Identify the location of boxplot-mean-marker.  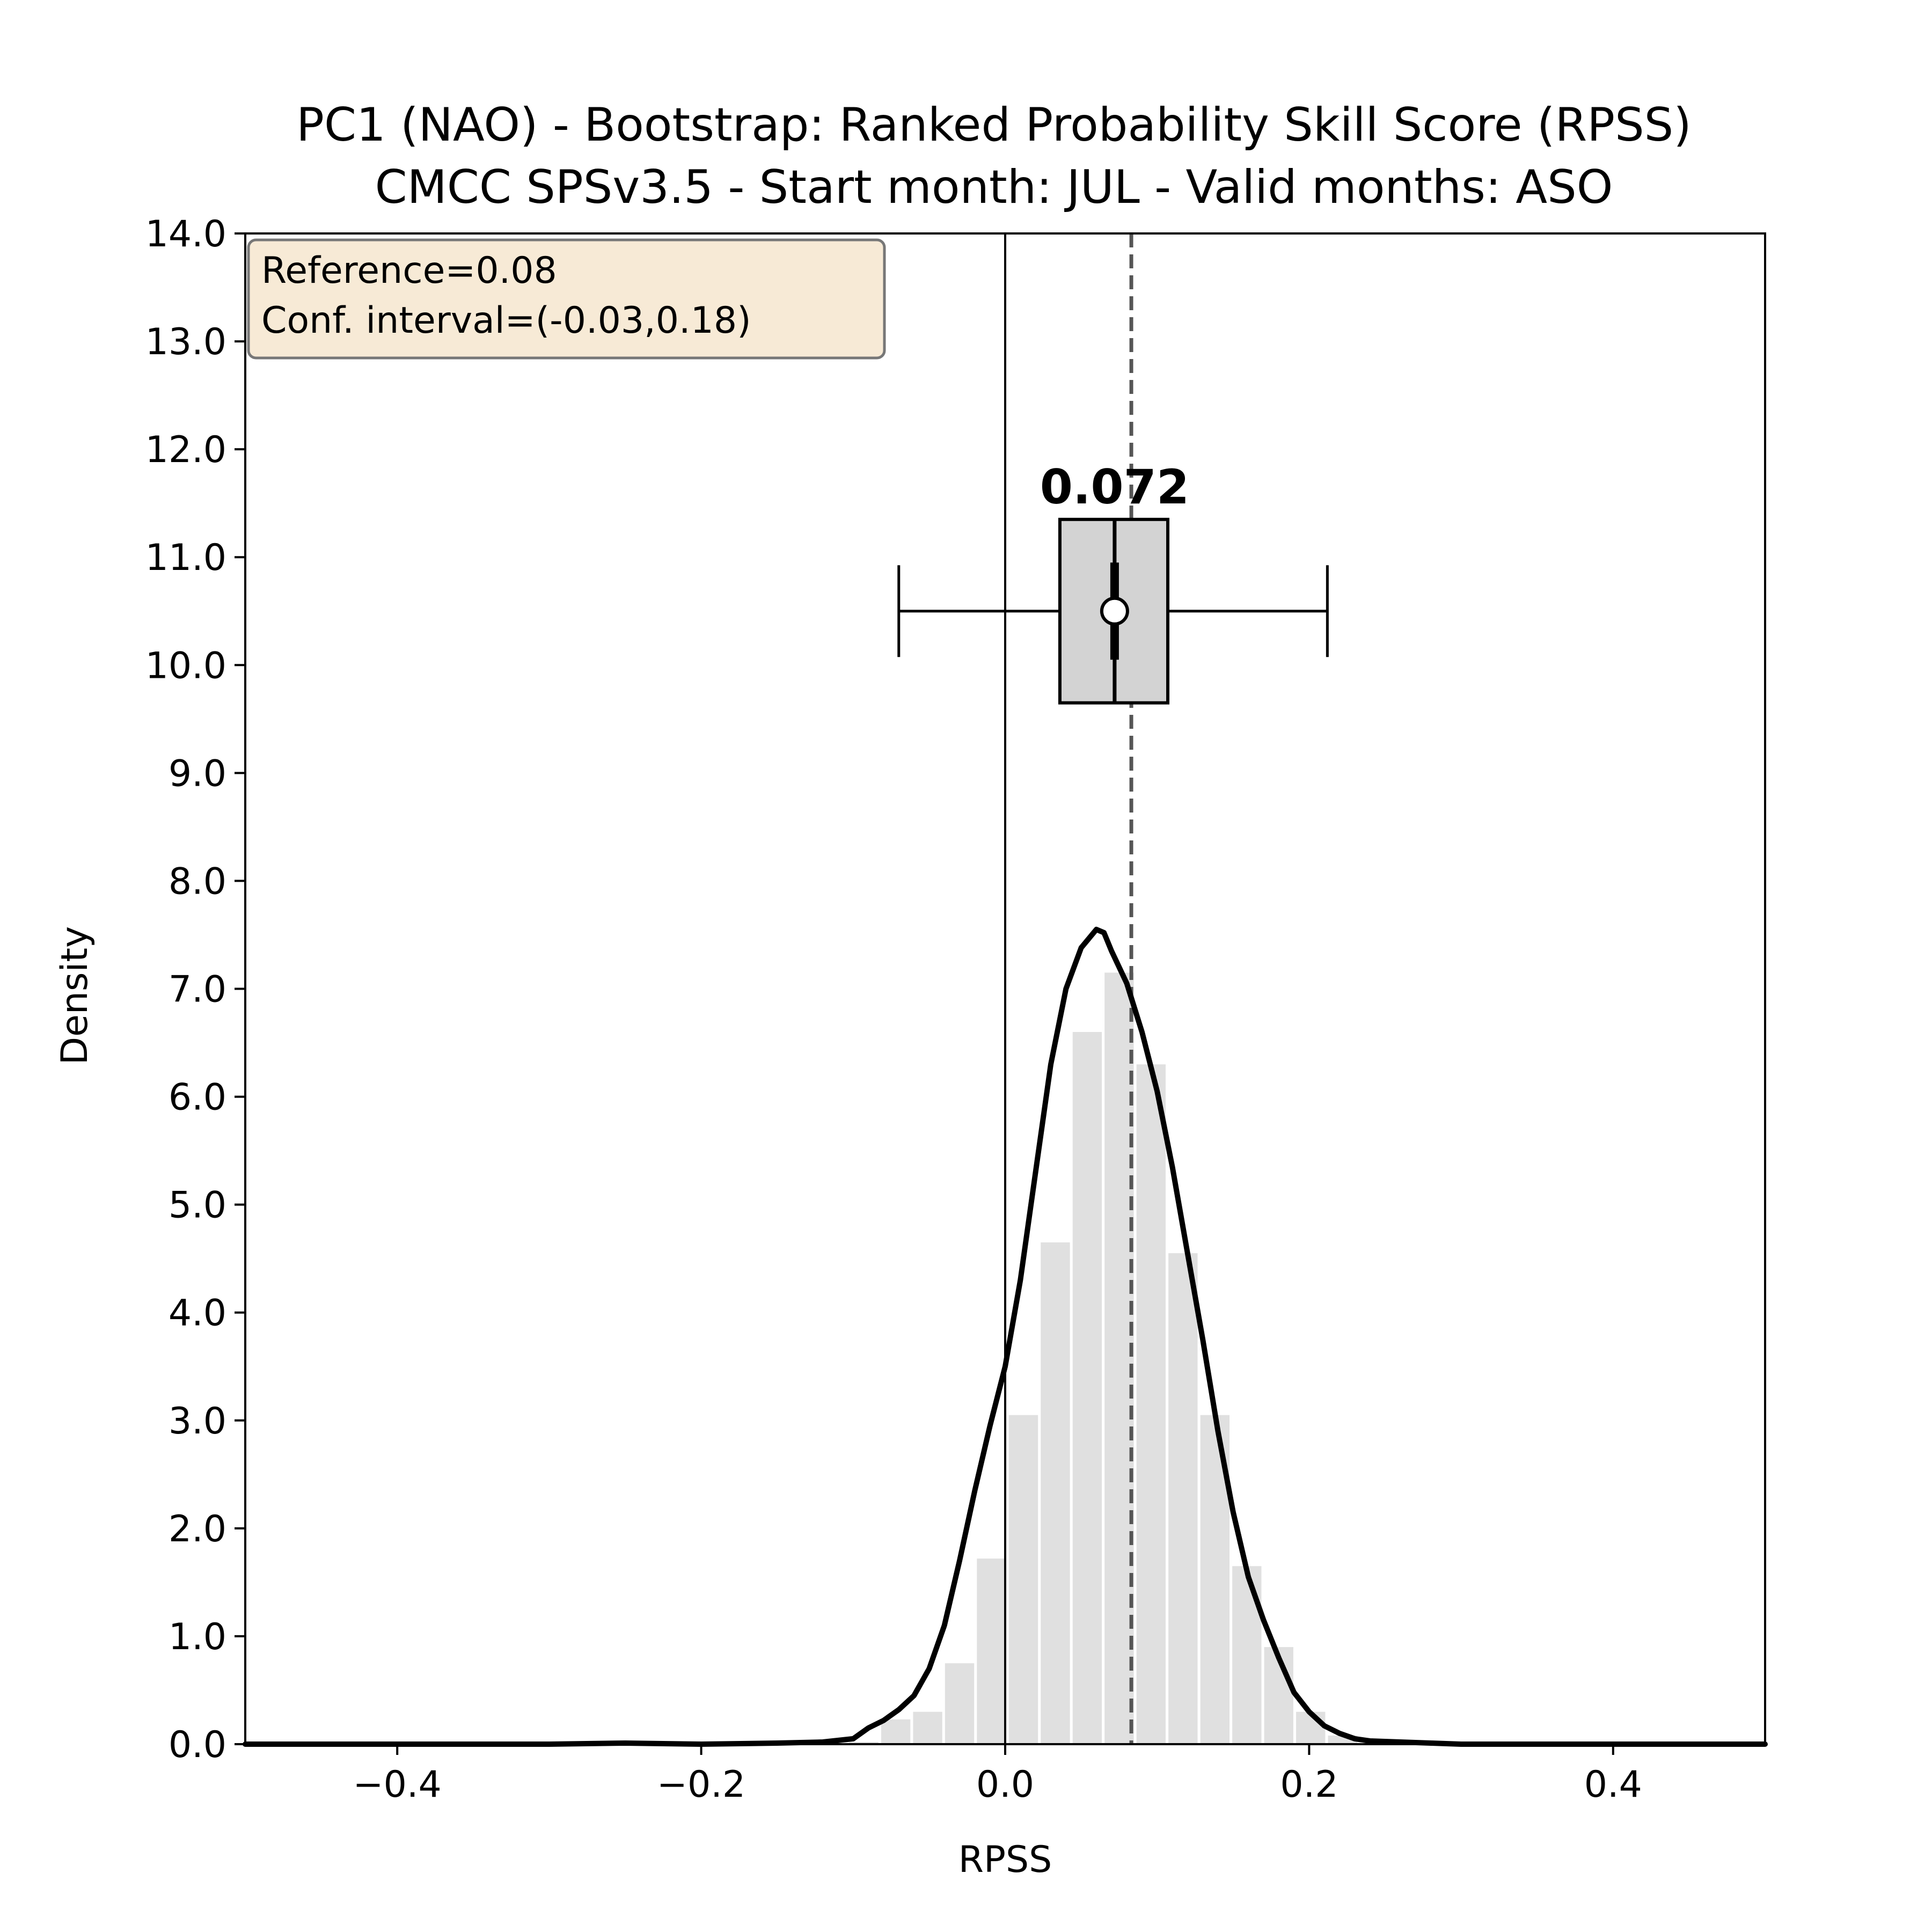
(1114, 611).